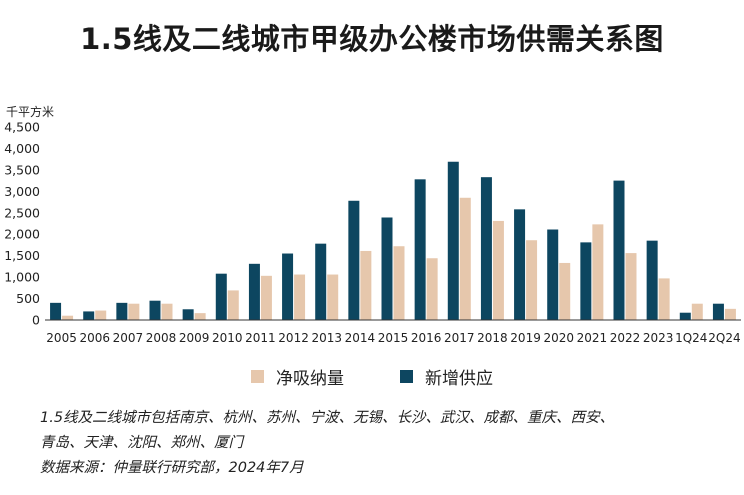 The image size is (744, 495). I want to click on y-tick-label: 4,000, so click(22, 148).